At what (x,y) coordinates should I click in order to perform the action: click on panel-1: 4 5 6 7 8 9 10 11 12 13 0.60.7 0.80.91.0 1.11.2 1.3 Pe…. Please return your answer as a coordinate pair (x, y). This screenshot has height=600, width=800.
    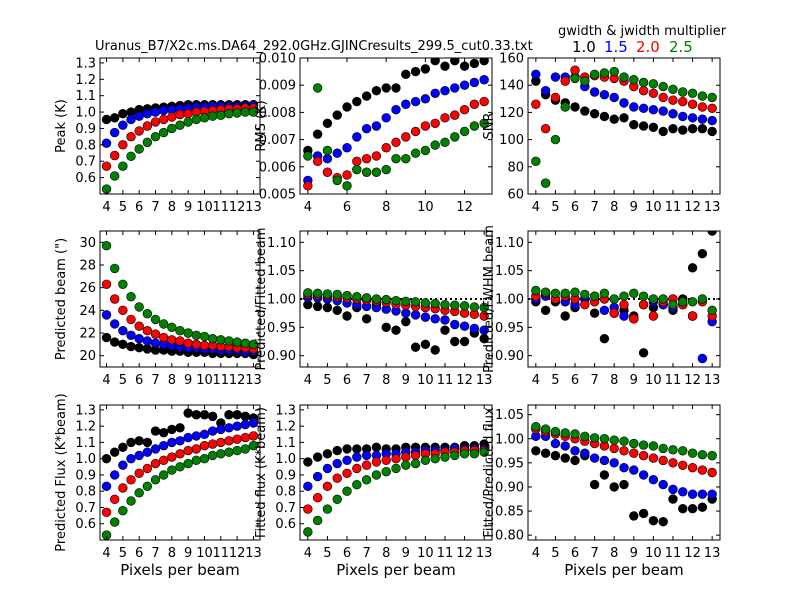
    Looking at the image, I should click on (158, 135).